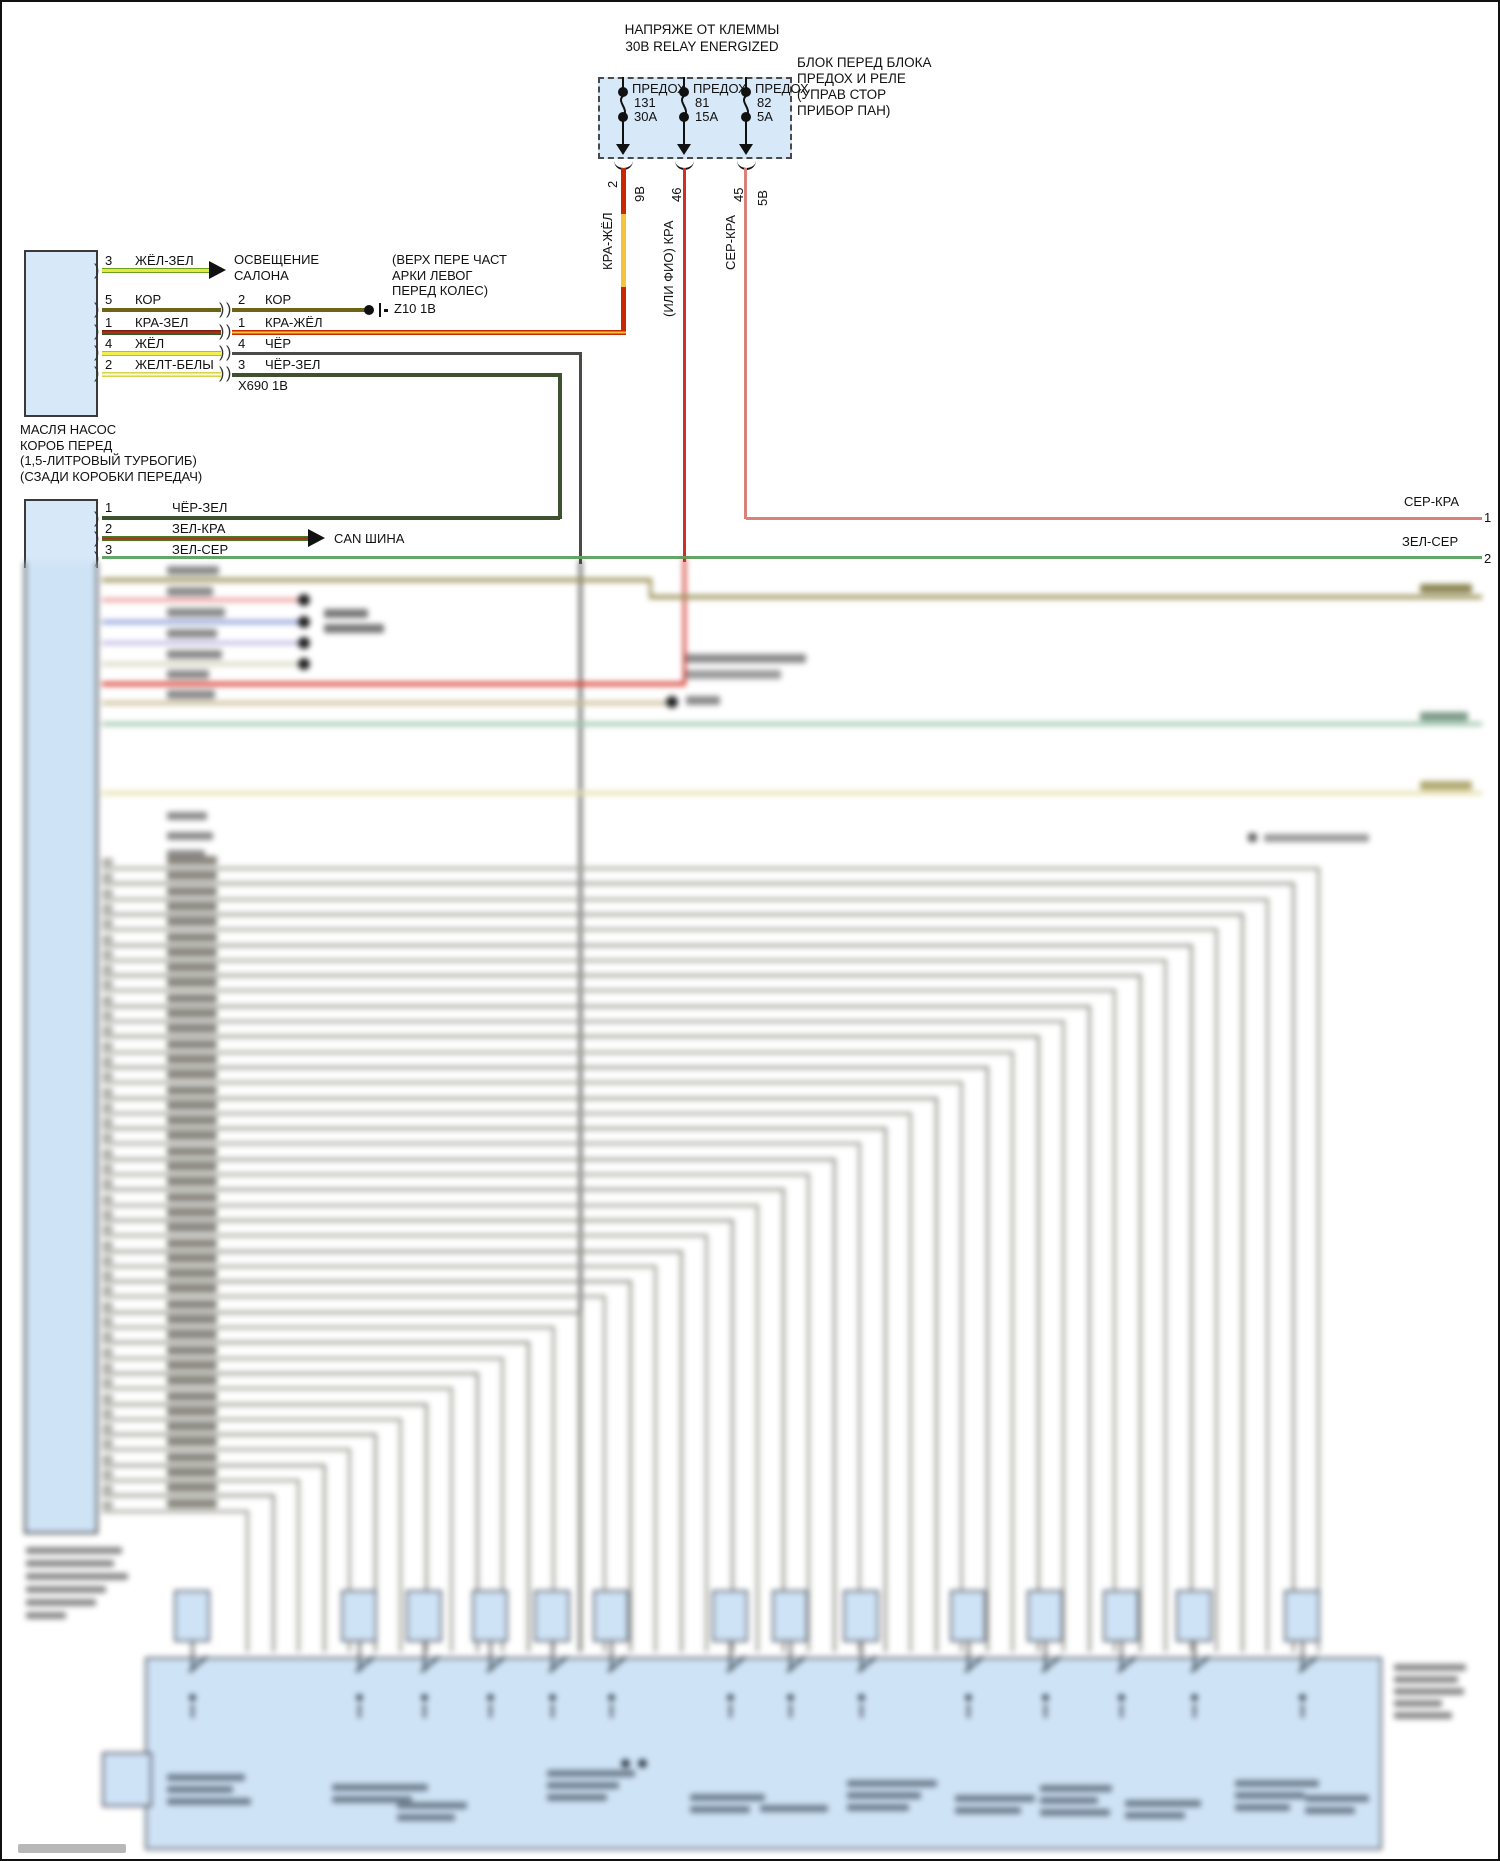 The height and width of the screenshot is (1861, 1500). Describe the element at coordinates (299, 310) in the screenshot. I see `wire-kor-right` at that location.